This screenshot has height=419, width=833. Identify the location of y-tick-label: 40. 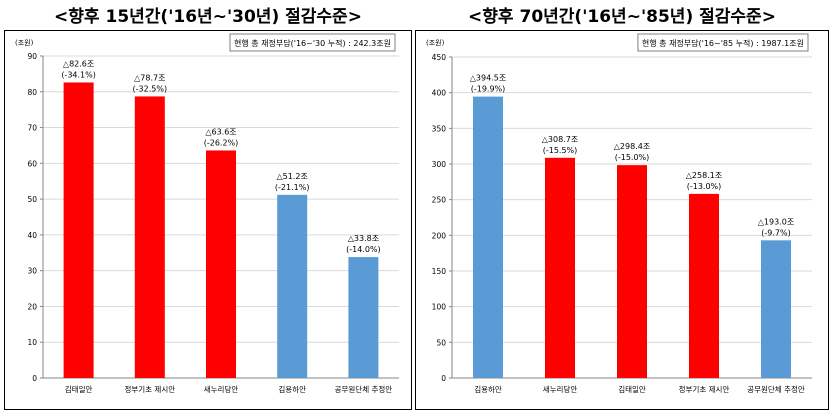
(32, 235).